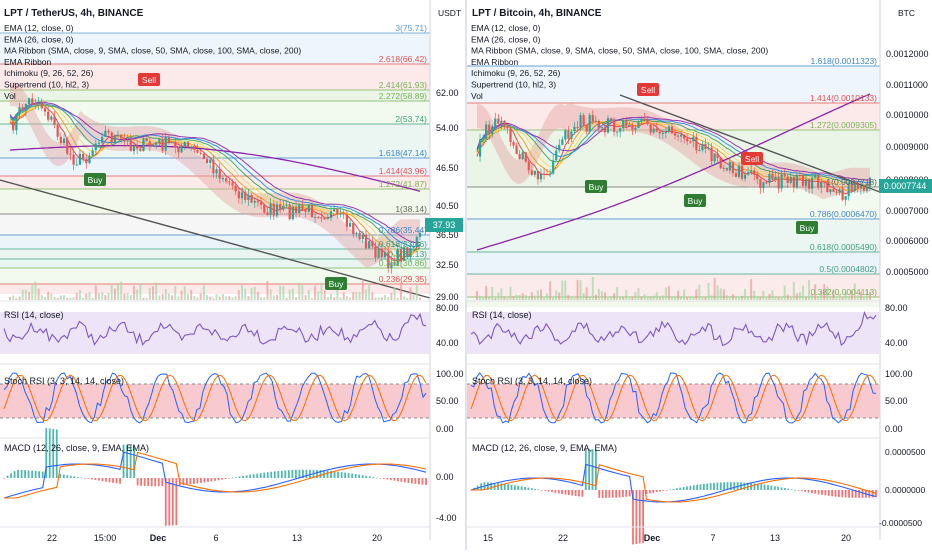 The width and height of the screenshot is (932, 555). What do you see at coordinates (447, 168) in the screenshot?
I see `price-tick: 46.50` at bounding box center [447, 168].